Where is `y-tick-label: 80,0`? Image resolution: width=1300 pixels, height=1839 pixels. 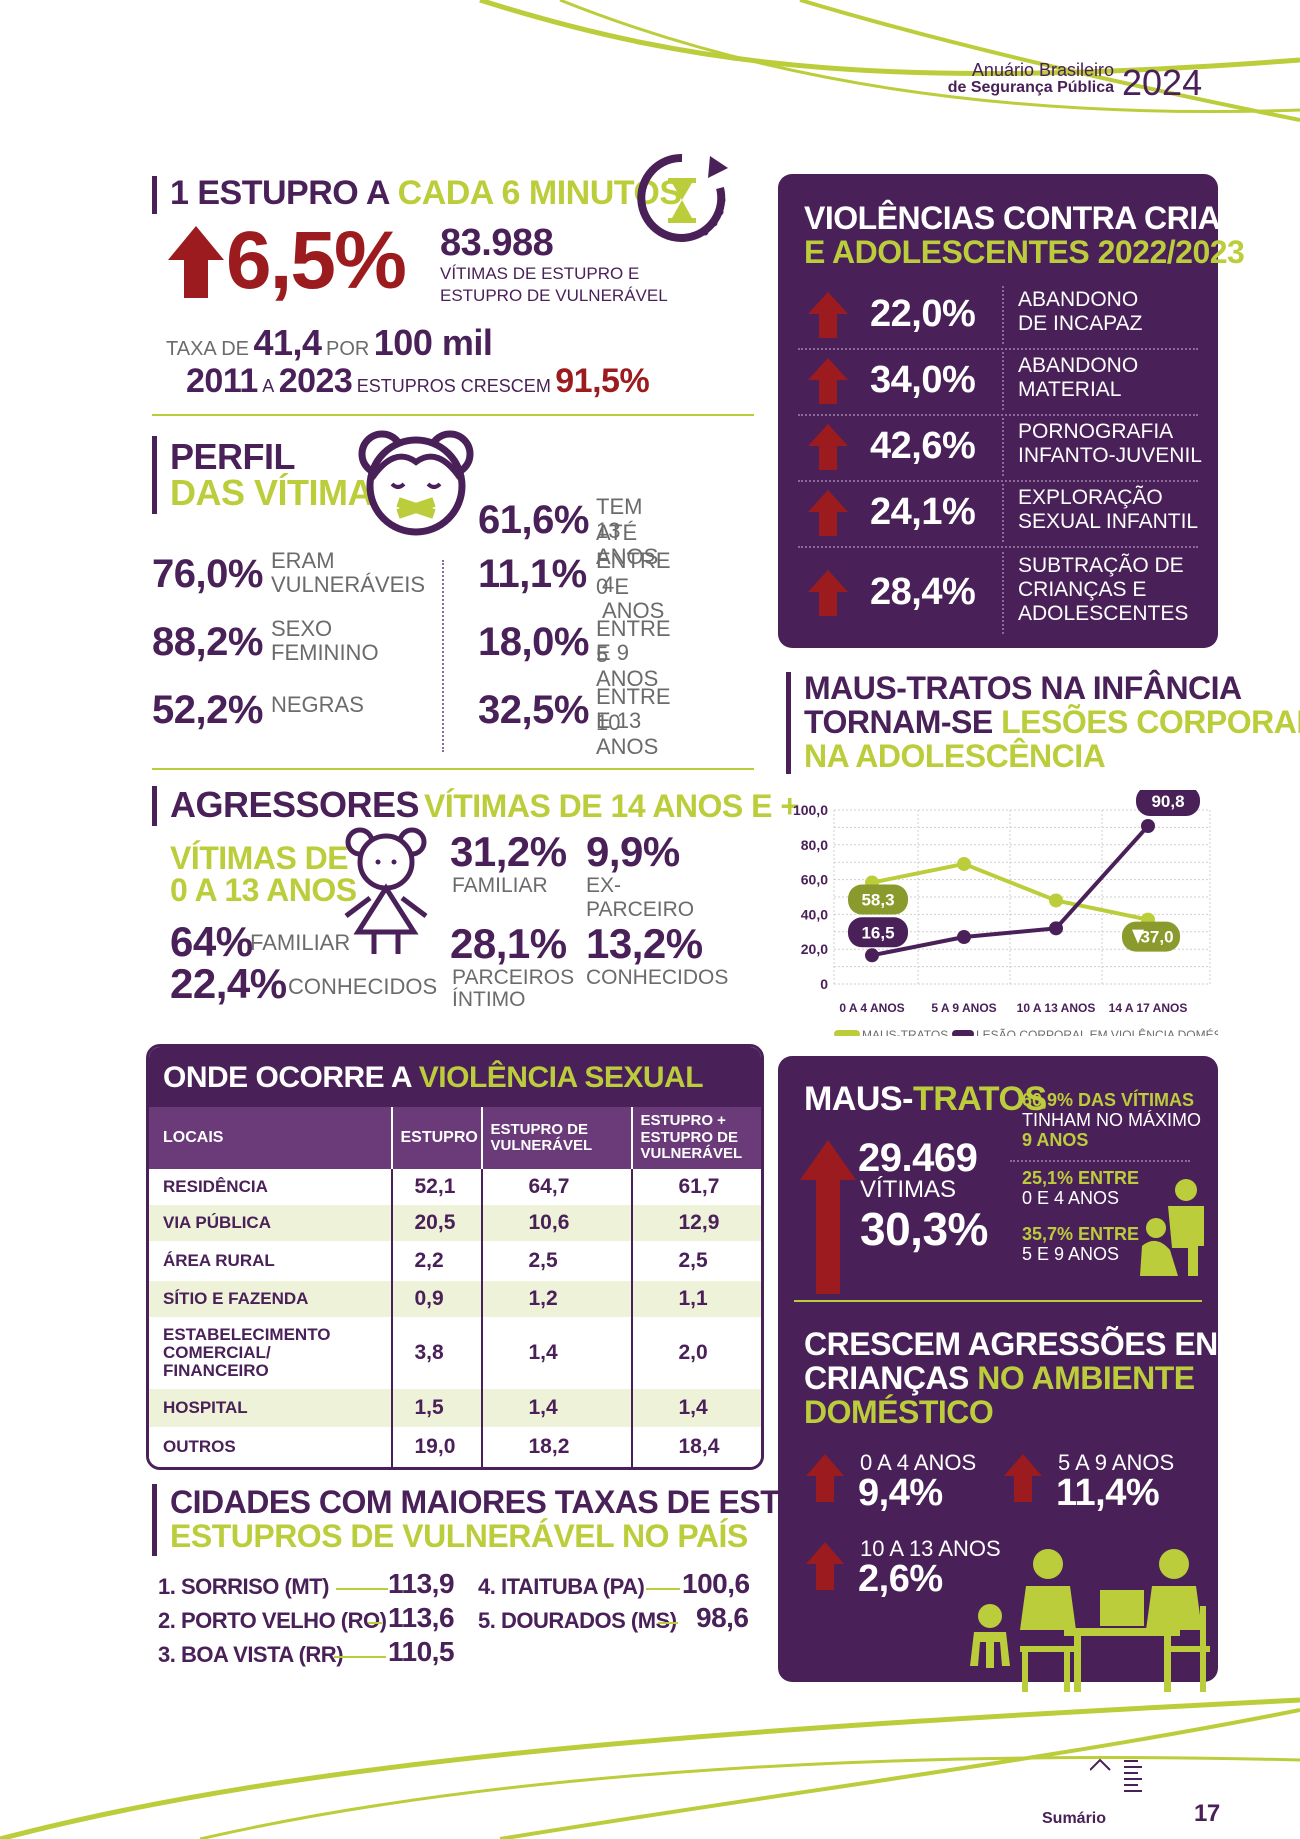
y-tick-label: 80,0 is located at coordinates (814, 845).